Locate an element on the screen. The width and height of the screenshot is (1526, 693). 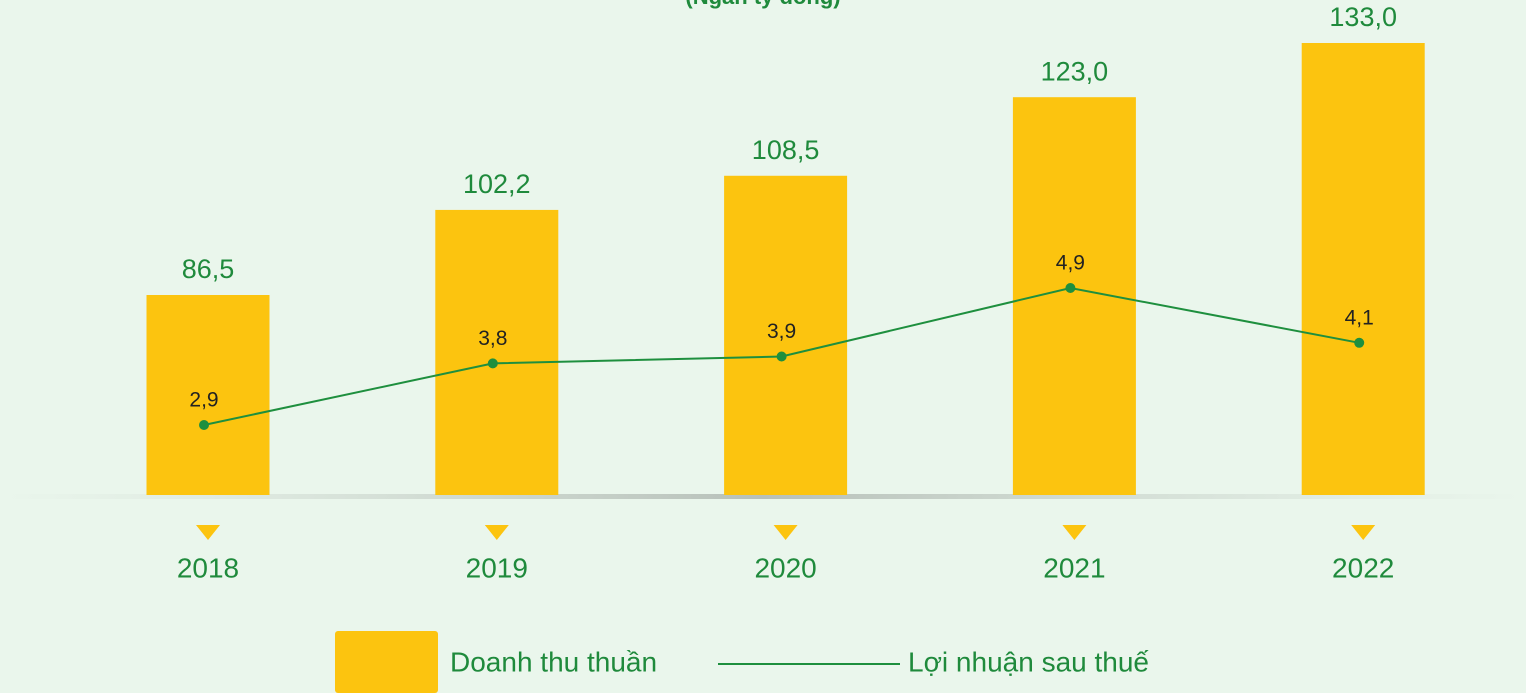
legend-label: Doanh thu thuần is located at coordinates (553, 661).